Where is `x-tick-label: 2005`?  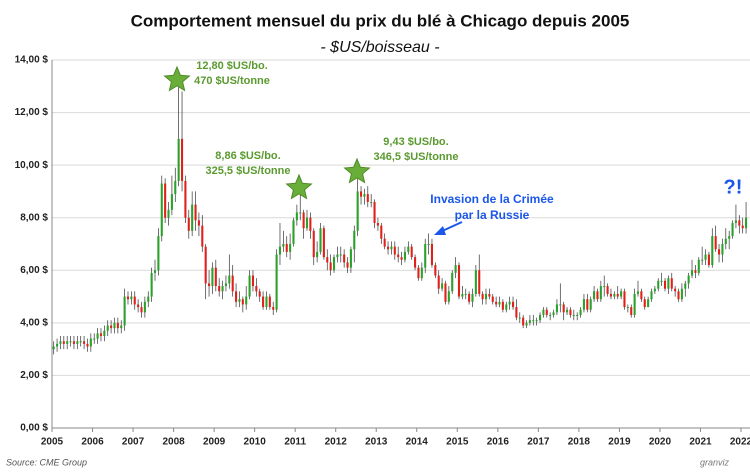 x-tick-label: 2005 is located at coordinates (52, 442).